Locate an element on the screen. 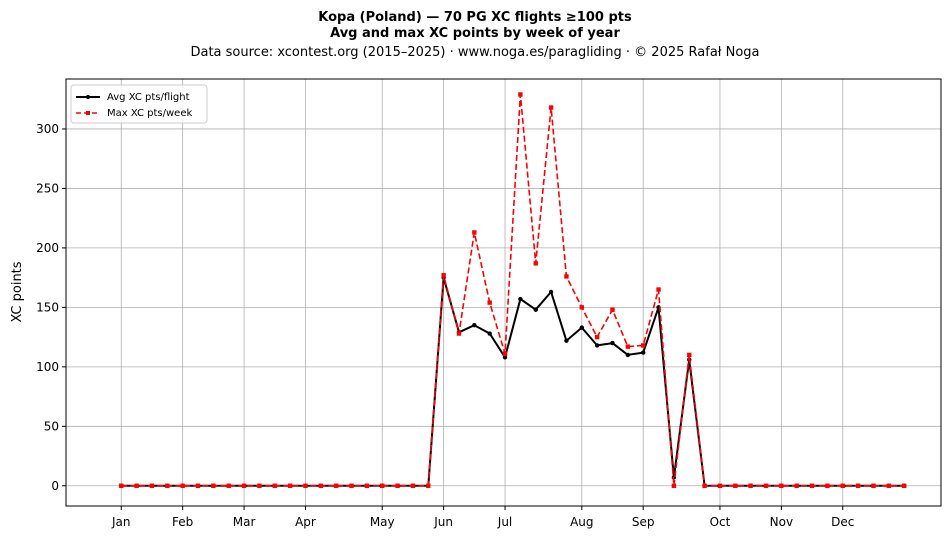  legend-marker-max is located at coordinates (88, 113).